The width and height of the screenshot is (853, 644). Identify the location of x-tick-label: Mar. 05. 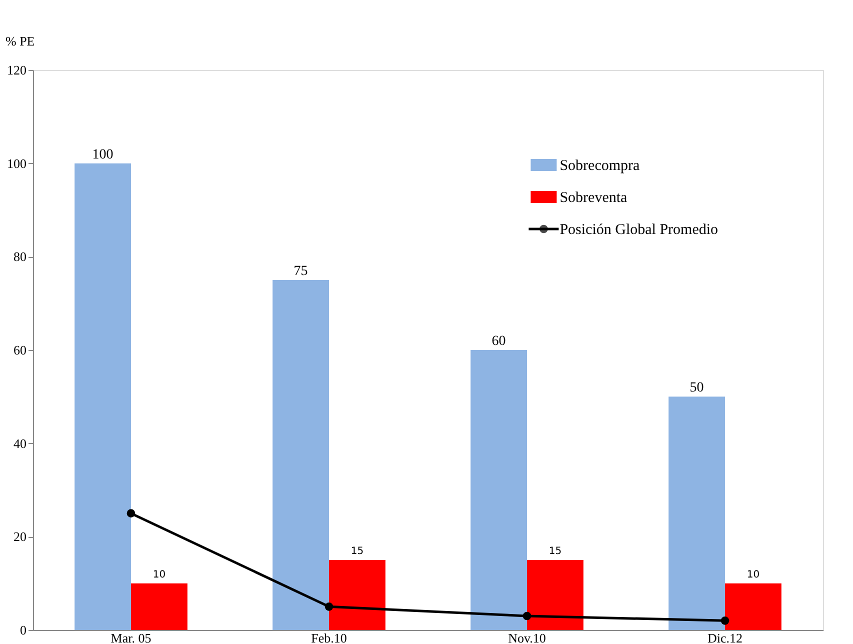
(131, 637).